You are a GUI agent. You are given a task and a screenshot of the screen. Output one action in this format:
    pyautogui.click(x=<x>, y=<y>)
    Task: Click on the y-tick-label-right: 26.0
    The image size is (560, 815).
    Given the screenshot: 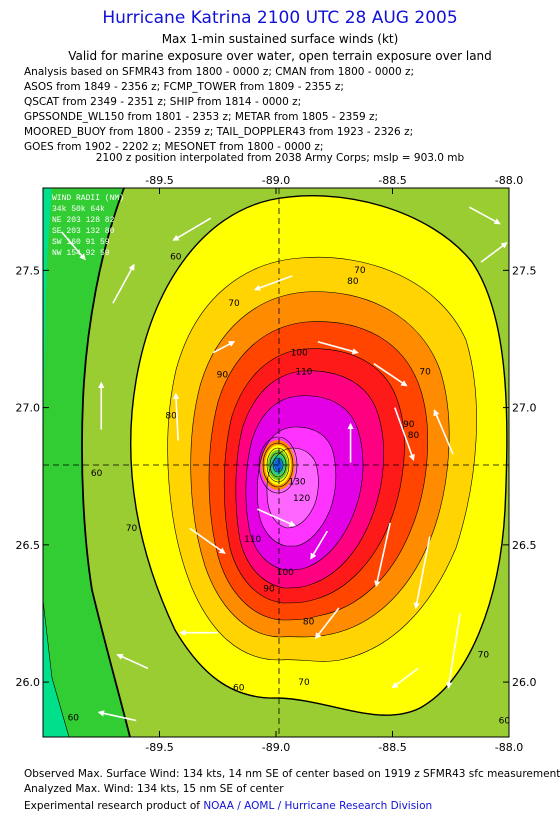 What is the action you would take?
    pyautogui.click(x=524, y=682)
    